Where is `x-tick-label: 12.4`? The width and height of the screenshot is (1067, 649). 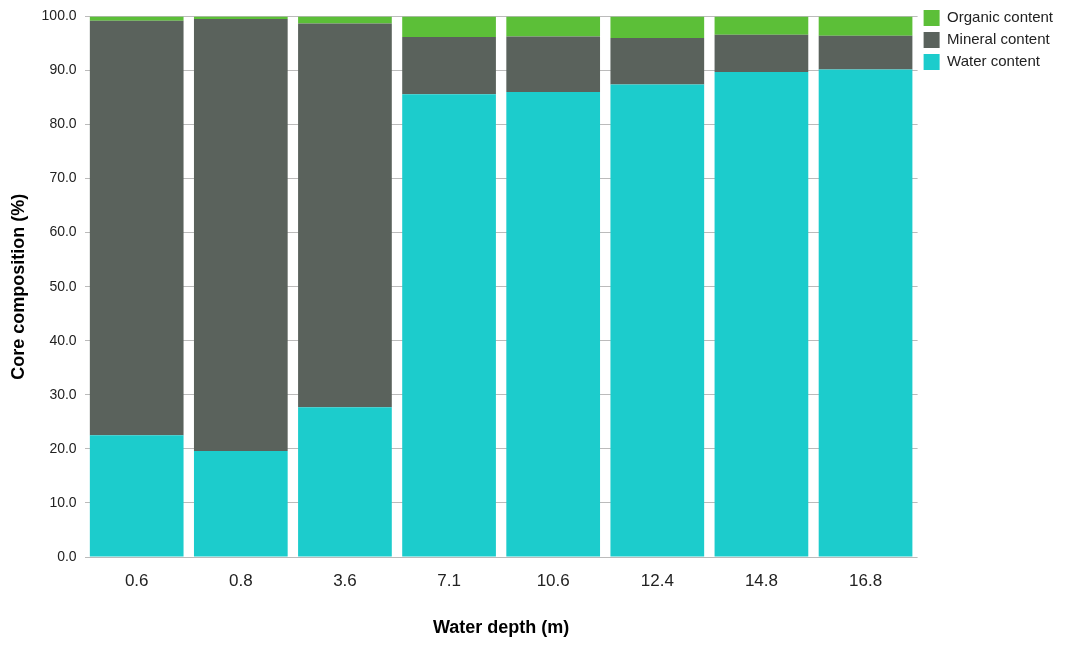 x-tick-label: 12.4 is located at coordinates (657, 580).